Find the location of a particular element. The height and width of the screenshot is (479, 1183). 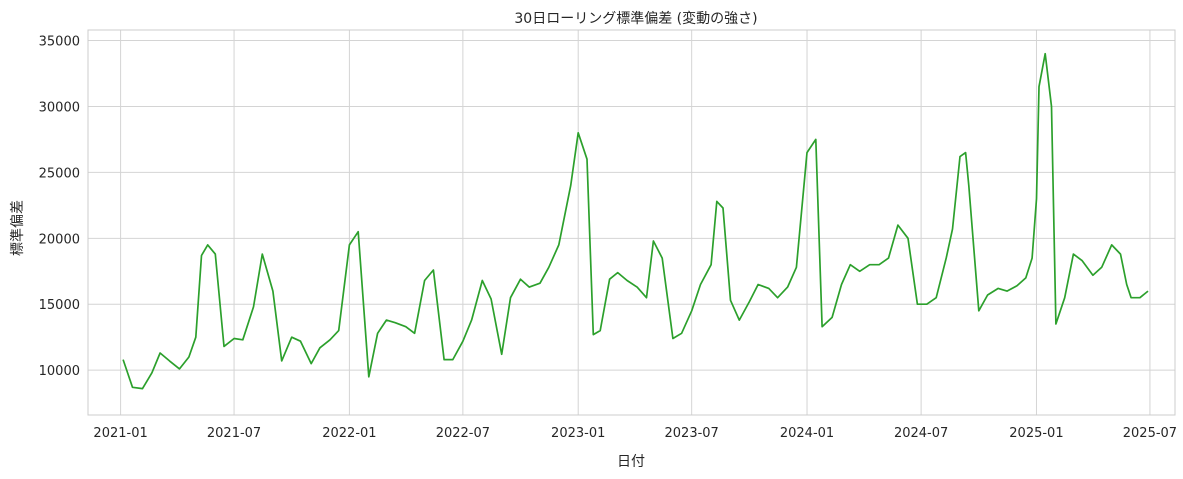

x-tick-label: 2023-07 is located at coordinates (692, 433).